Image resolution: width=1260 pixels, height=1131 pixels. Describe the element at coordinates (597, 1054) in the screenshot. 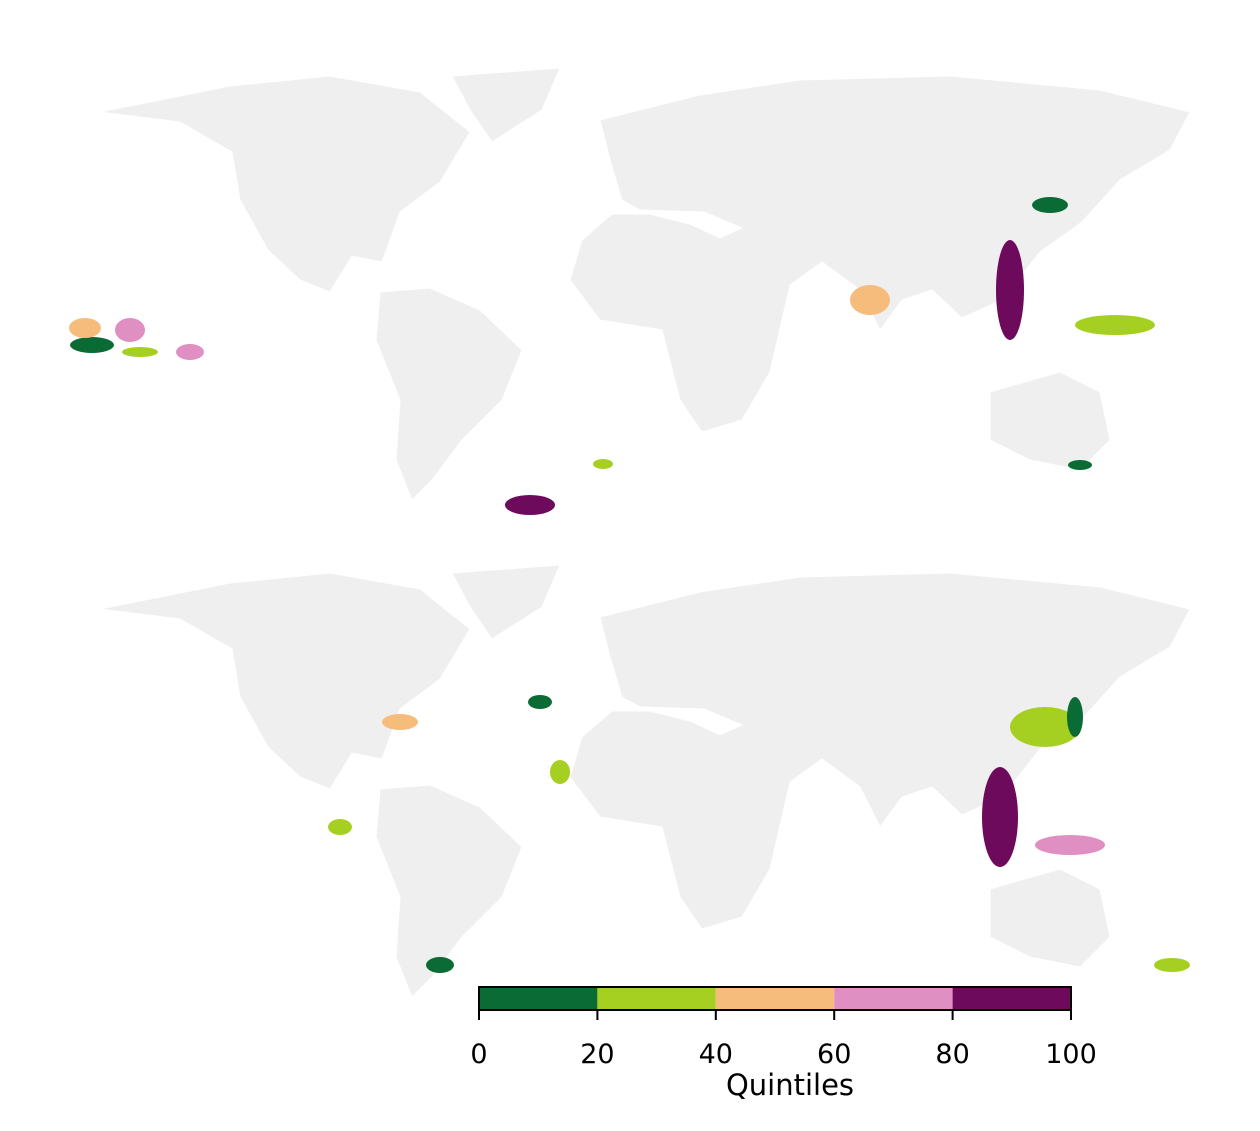

I see `tick-label: 20` at that location.